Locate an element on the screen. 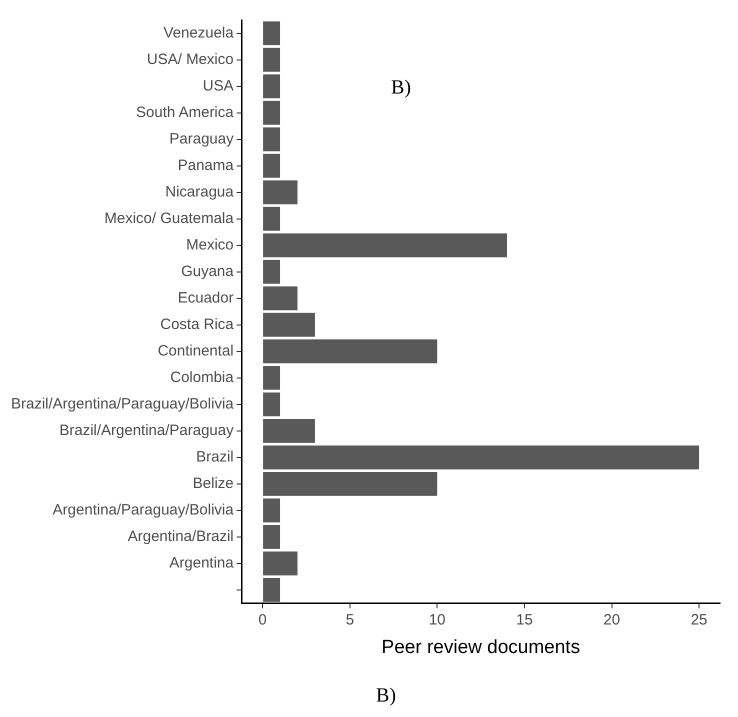 The height and width of the screenshot is (717, 738). y-tick-label: Brazil/Argentina/Paraguay is located at coordinates (146, 431).